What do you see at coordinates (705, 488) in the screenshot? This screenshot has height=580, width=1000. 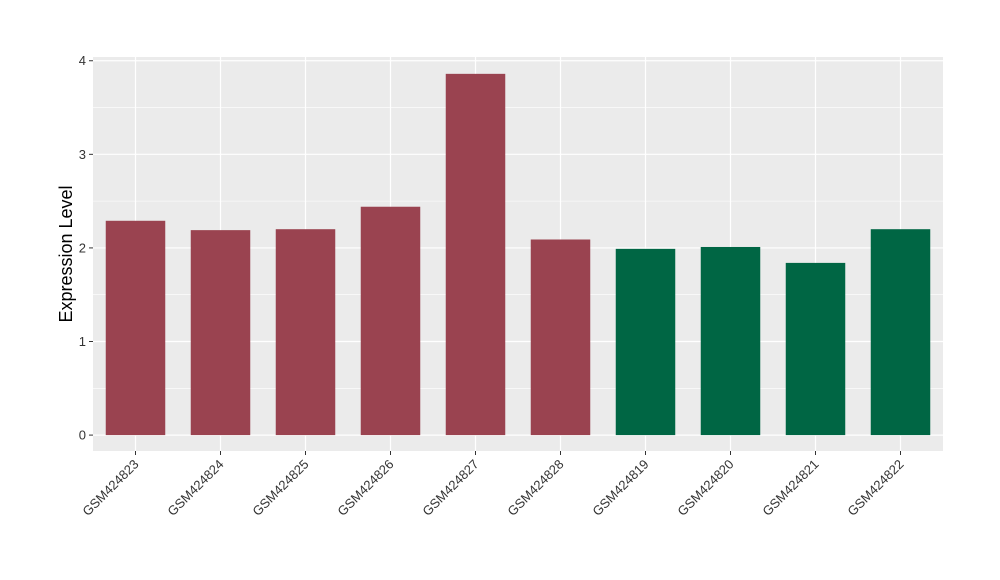 I see `x-tick-label: GSM424820` at bounding box center [705, 488].